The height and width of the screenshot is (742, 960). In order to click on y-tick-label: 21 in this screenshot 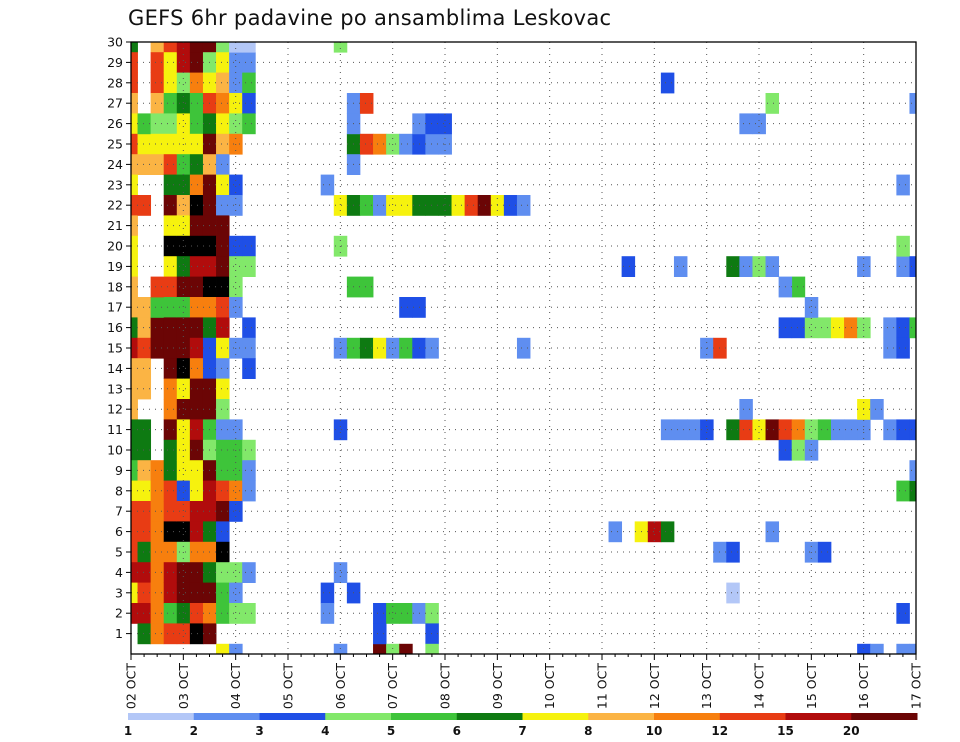, I will do `click(115, 225)`.